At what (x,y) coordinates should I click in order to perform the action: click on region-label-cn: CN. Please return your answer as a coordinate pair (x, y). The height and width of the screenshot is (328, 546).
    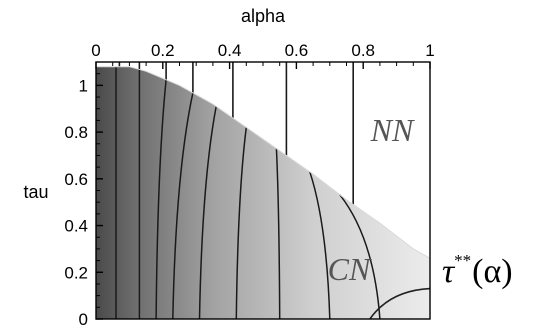
    Looking at the image, I should click on (350, 269).